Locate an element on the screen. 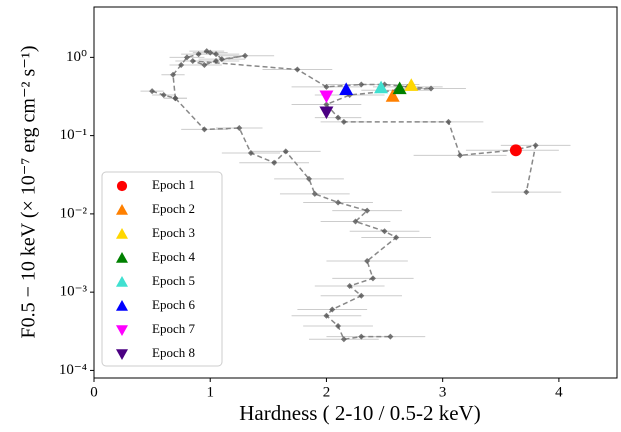  x-tick-label: 0 is located at coordinates (94, 392).